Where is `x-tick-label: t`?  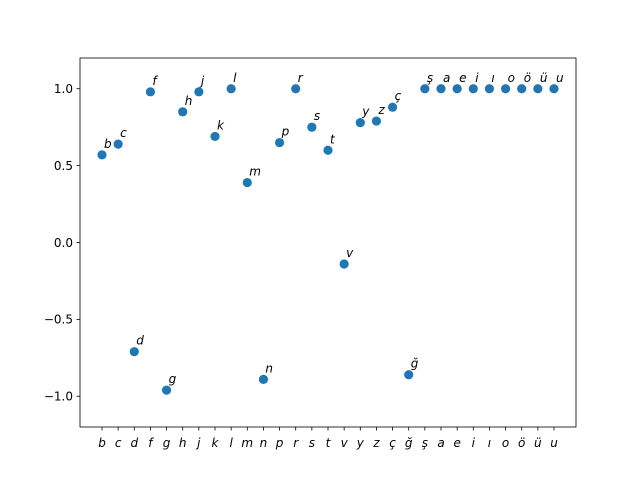 x-tick-label: t is located at coordinates (329, 443).